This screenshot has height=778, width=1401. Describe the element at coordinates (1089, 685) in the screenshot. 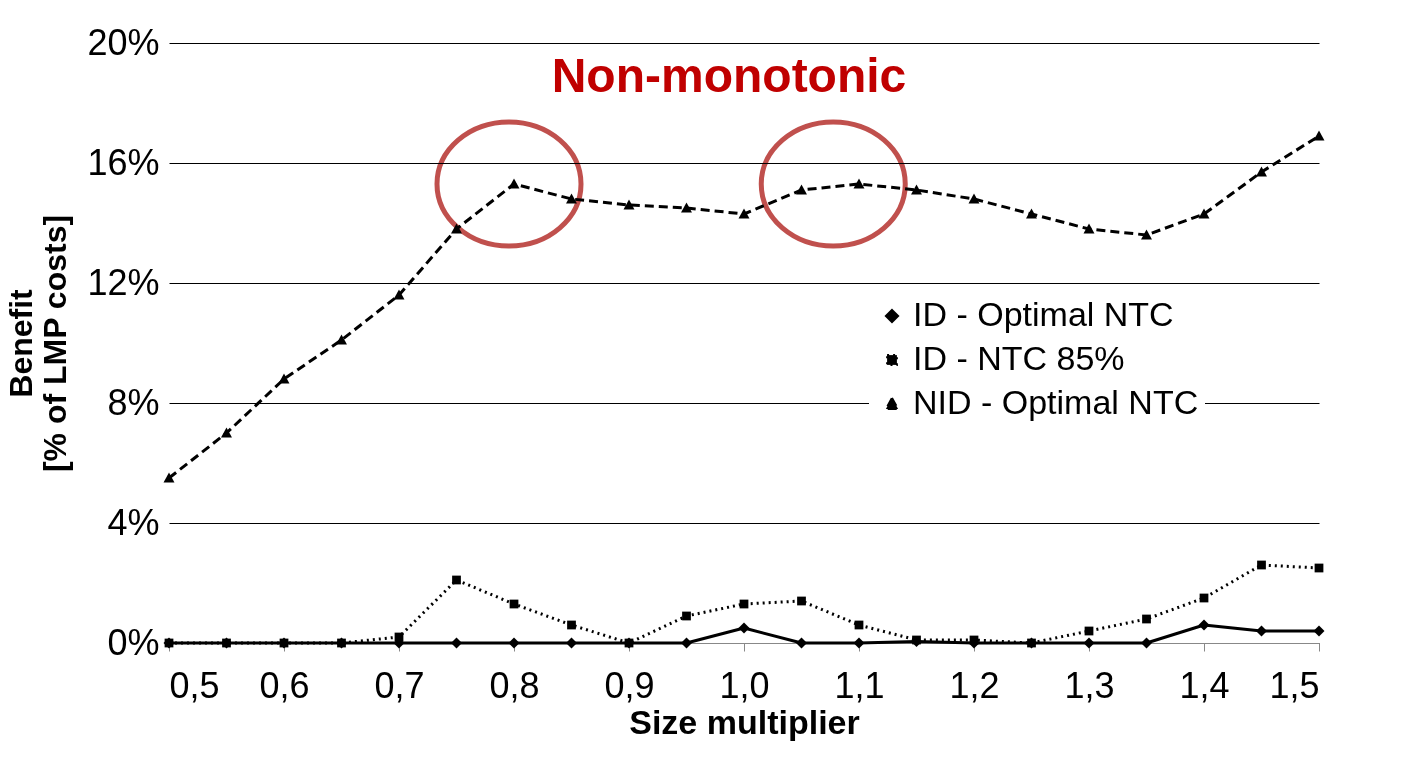

I see `x-tick-label: 1,3` at that location.